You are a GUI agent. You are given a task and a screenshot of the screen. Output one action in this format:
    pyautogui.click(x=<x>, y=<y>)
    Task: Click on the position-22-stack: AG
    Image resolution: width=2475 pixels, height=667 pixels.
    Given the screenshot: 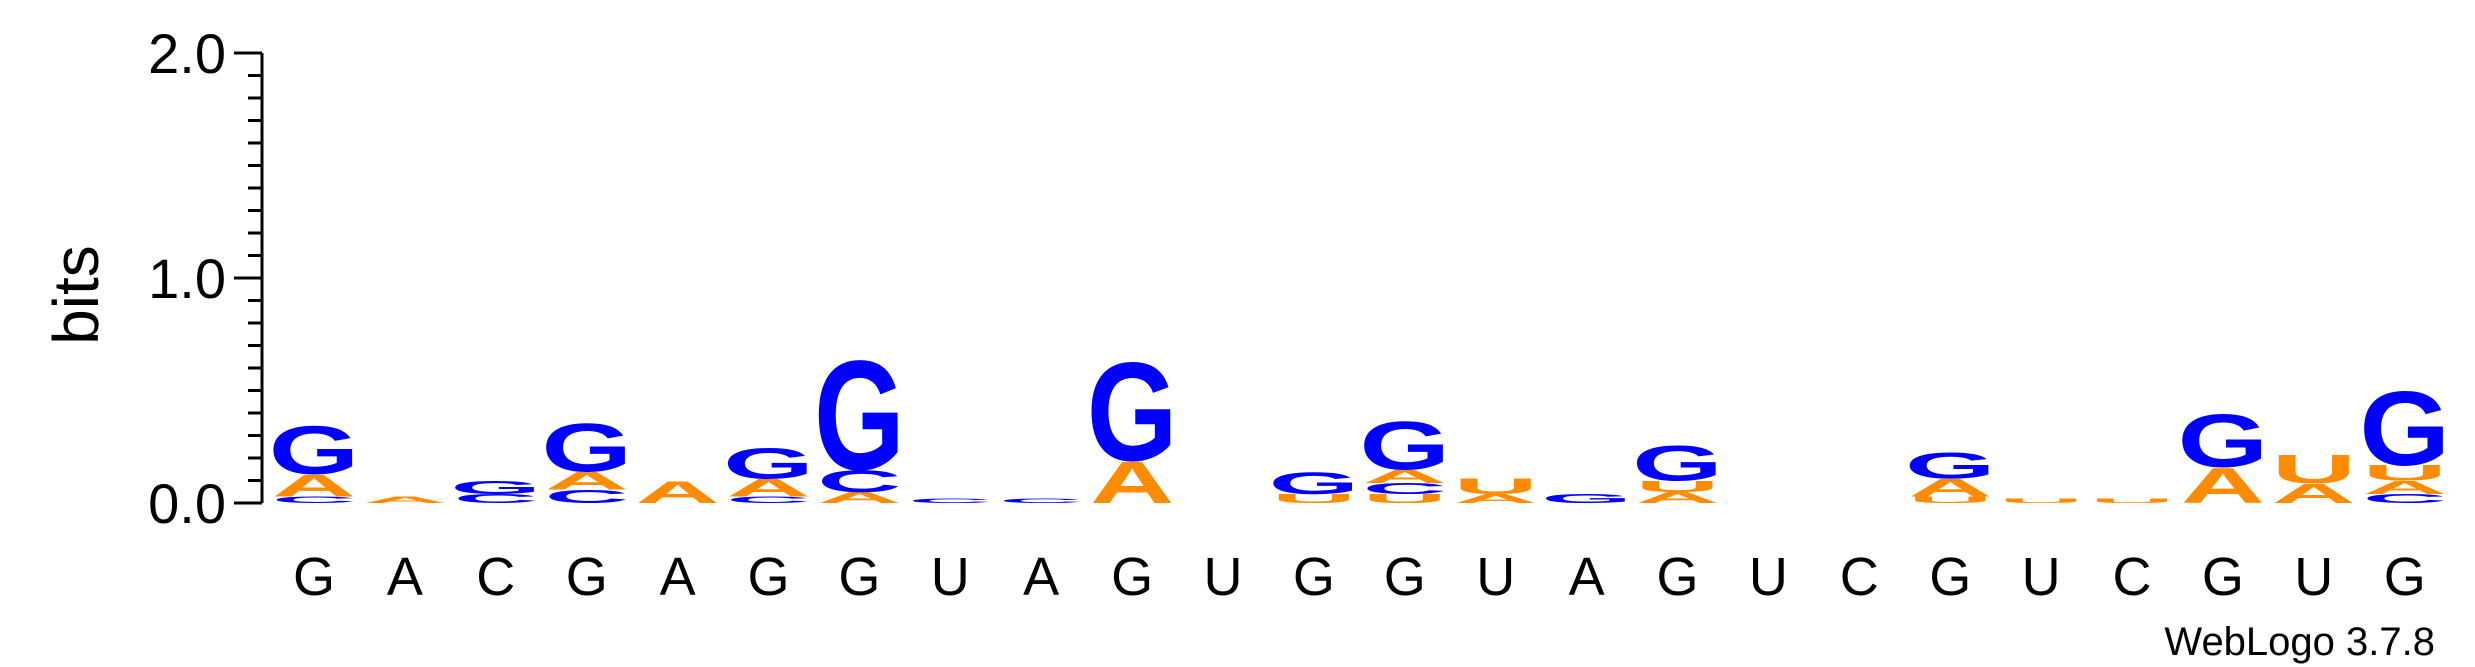 What is the action you would take?
    pyautogui.click(x=2223, y=456)
    